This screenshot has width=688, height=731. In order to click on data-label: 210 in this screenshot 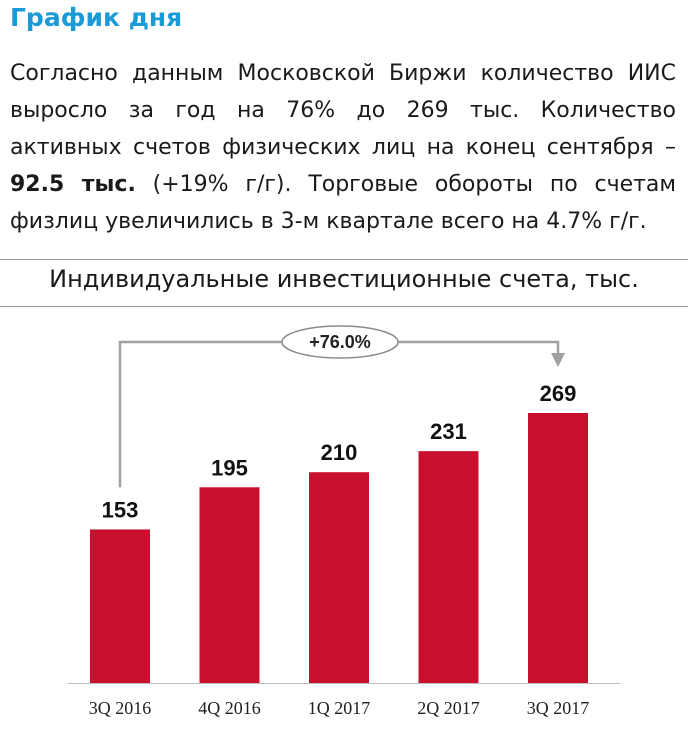, I will do `click(339, 452)`.